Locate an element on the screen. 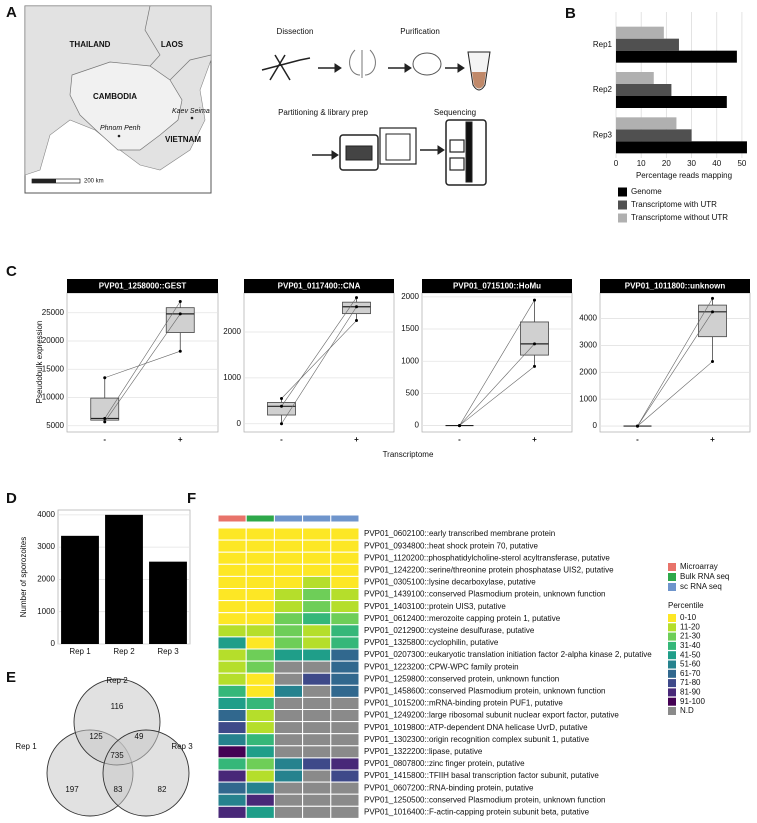 Image resolution: width=757 pixels, height=823 pixels. place-label: Phnom Penh is located at coordinates (120, 128).